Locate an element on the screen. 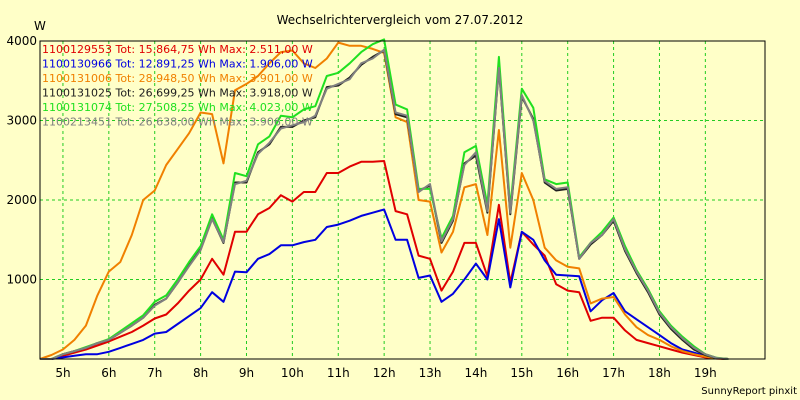  x-tick-label: 19h is located at coordinates (705, 373).